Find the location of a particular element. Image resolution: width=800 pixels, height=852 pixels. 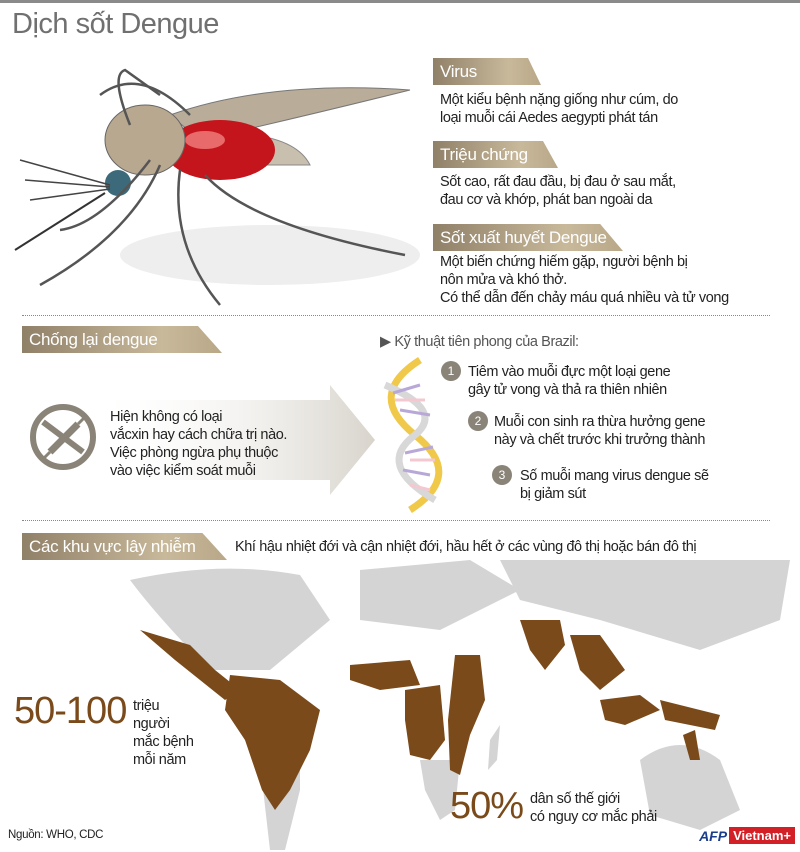

text-line: Sốt cao, rất đau đầu, bị đau ở sau mắt, is located at coordinates (558, 182).